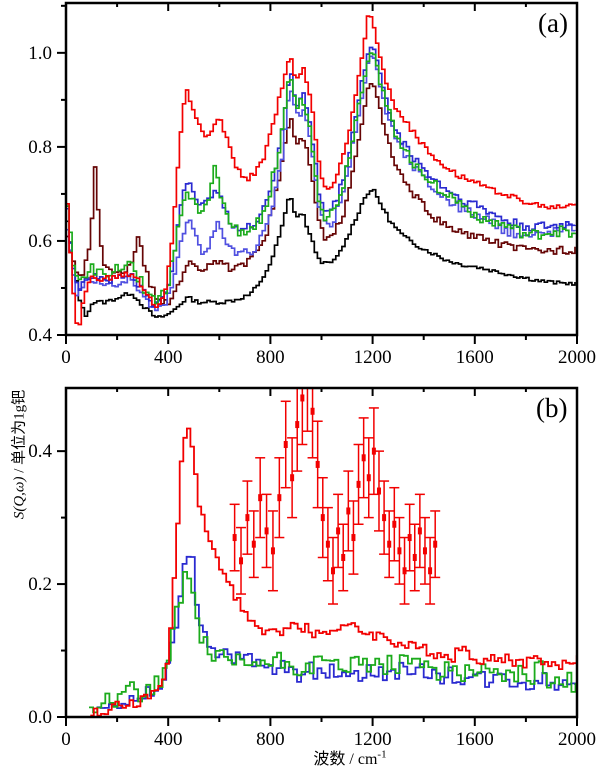 The width and height of the screenshot is (600, 773). I want to click on x-axis-title: 波数 / cm-1, so click(350, 757).